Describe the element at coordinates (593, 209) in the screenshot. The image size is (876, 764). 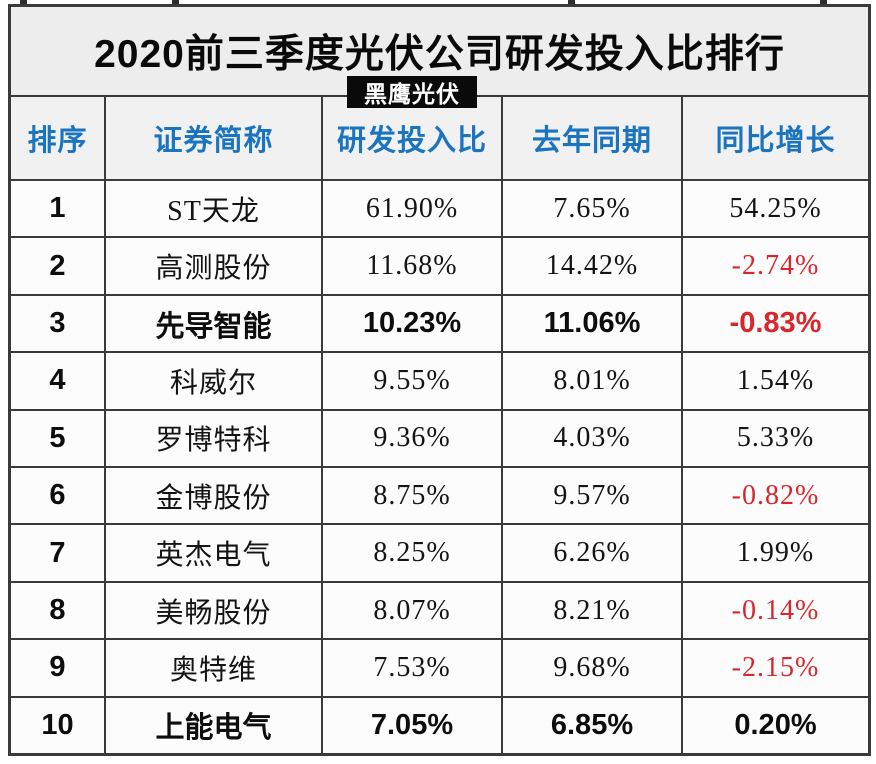
I see `prev-cell: 7.65%` at that location.